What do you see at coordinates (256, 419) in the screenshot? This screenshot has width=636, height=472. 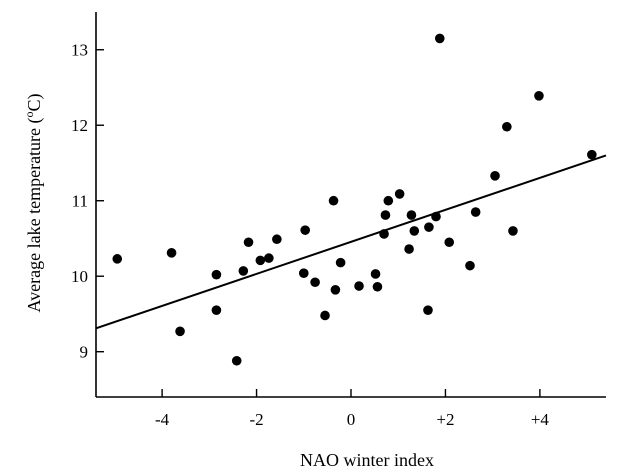 I see `x-tick-label: -2` at bounding box center [256, 419].